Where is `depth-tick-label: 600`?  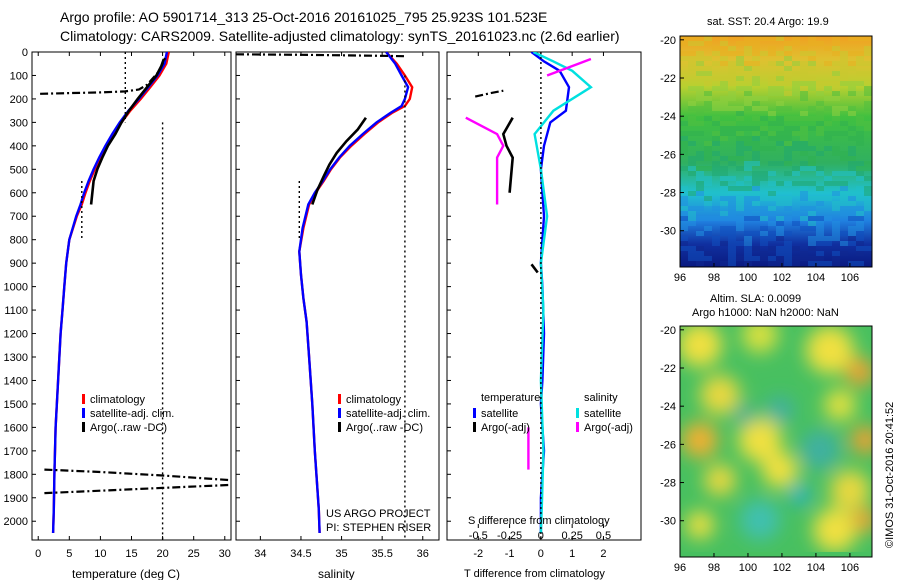 depth-tick-label: 600 is located at coordinates (19, 194).